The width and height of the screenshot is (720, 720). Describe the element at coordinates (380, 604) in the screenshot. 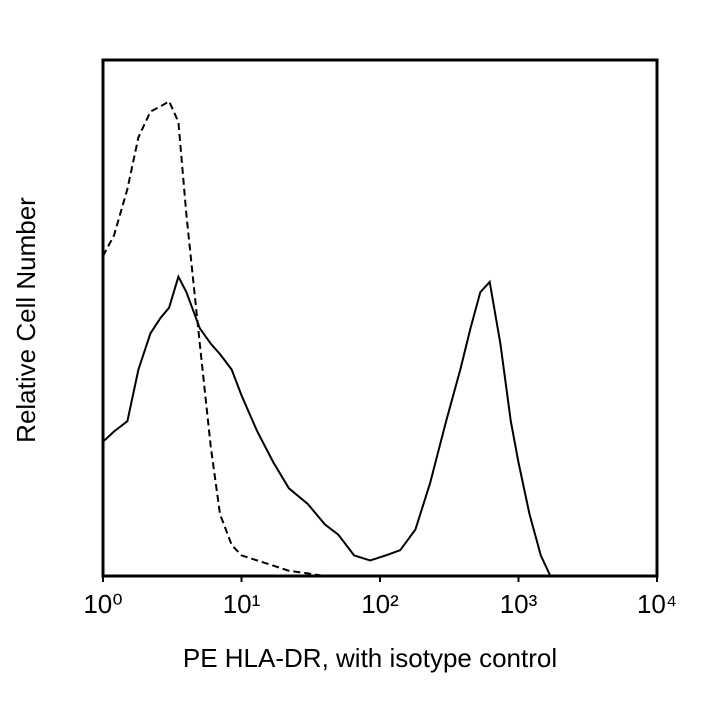

I see `x-tick-label: 10²` at that location.